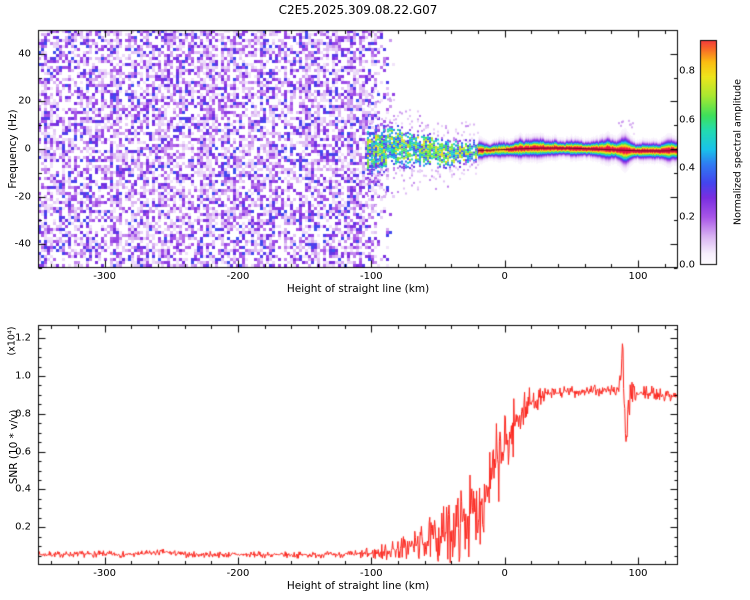  What do you see at coordinates (687, 265) in the screenshot?
I see `tick-label: 0.0` at bounding box center [687, 265].